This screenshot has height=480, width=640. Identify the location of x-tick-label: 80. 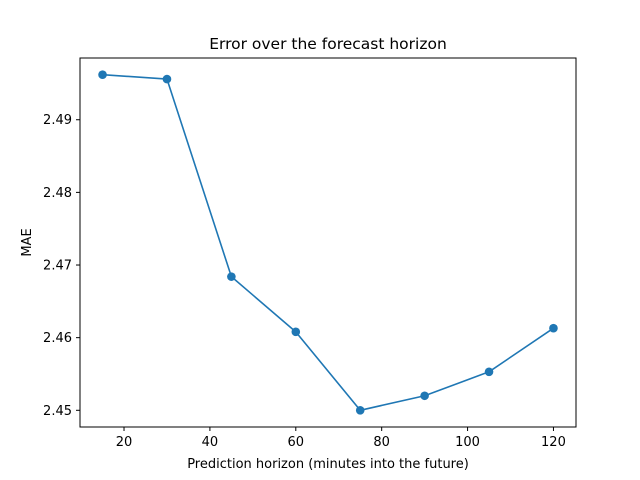
(381, 442).